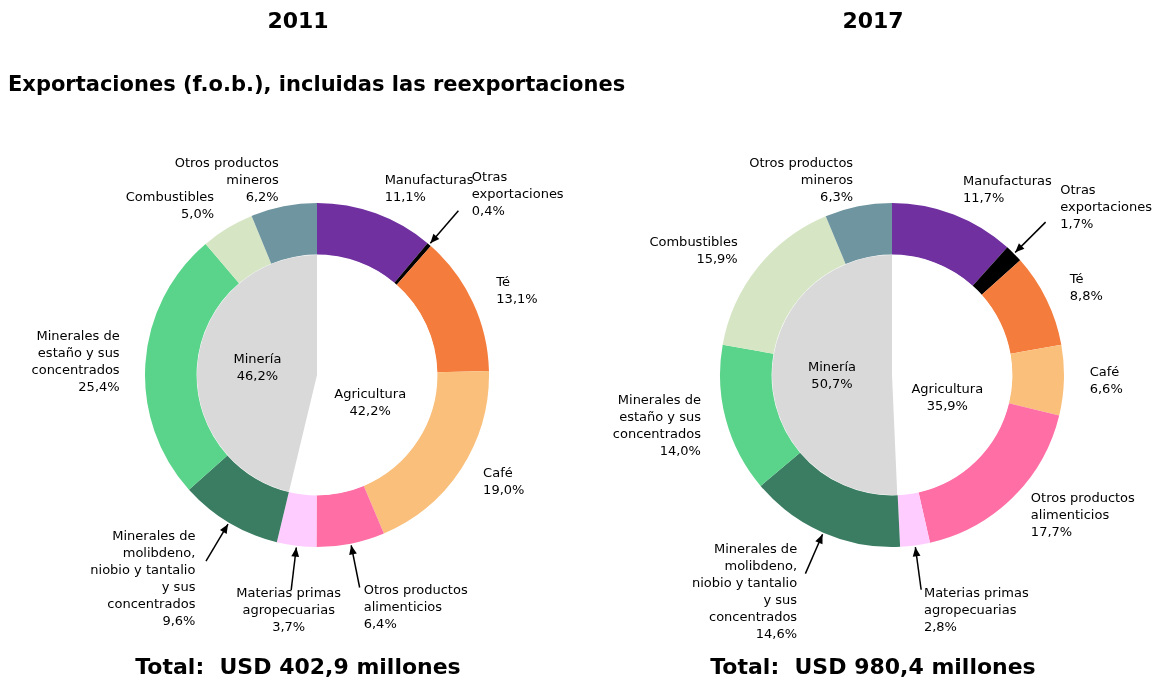  I want to click on data-label: 9,6%, so click(179, 620).